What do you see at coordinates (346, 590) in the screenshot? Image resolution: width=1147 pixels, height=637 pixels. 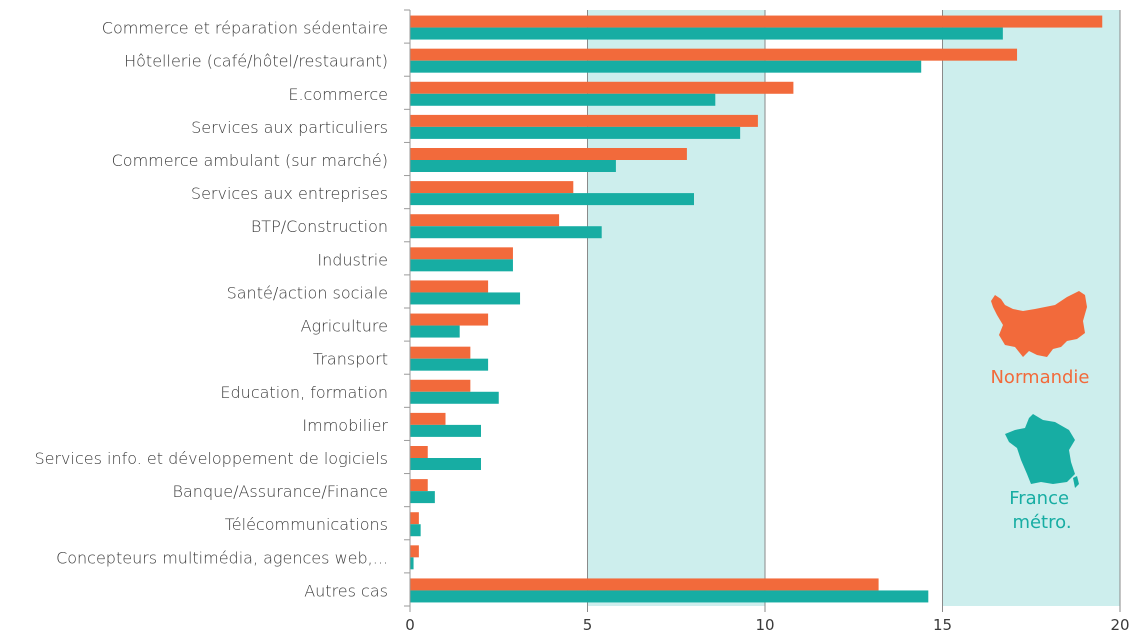 I see `category-label: Autres cas` at bounding box center [346, 590].